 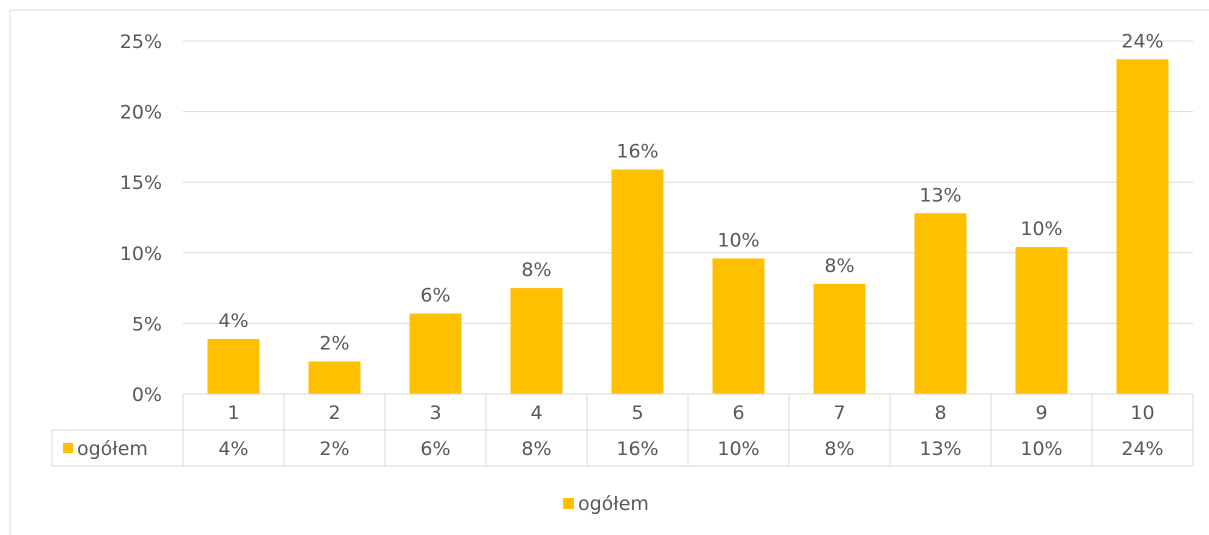 What do you see at coordinates (940, 413) in the screenshot?
I see `x-tick-label: 8` at bounding box center [940, 413].